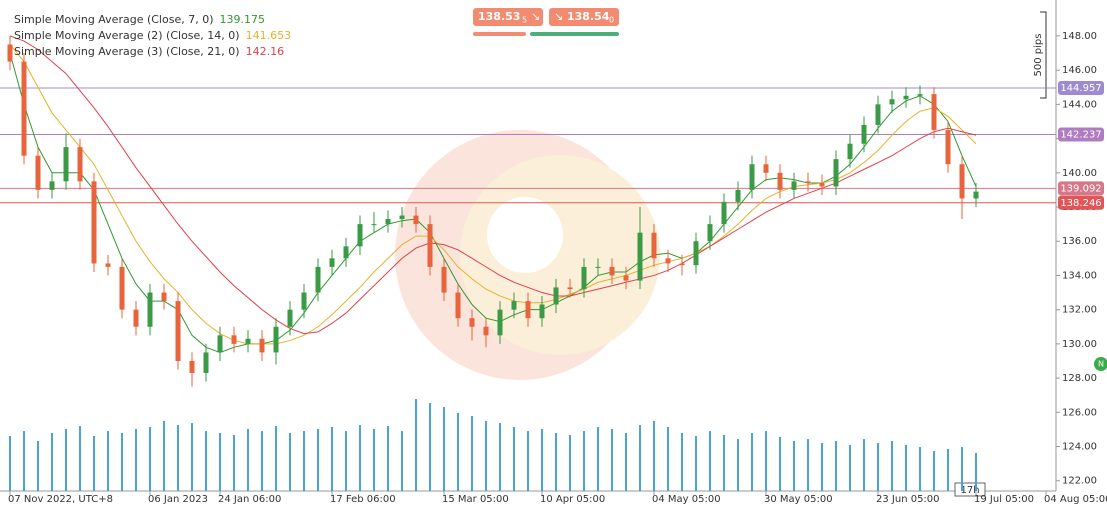 The image size is (1107, 514). What do you see at coordinates (1079, 310) in the screenshot?
I see `y-tick-label: 132.00` at bounding box center [1079, 310].